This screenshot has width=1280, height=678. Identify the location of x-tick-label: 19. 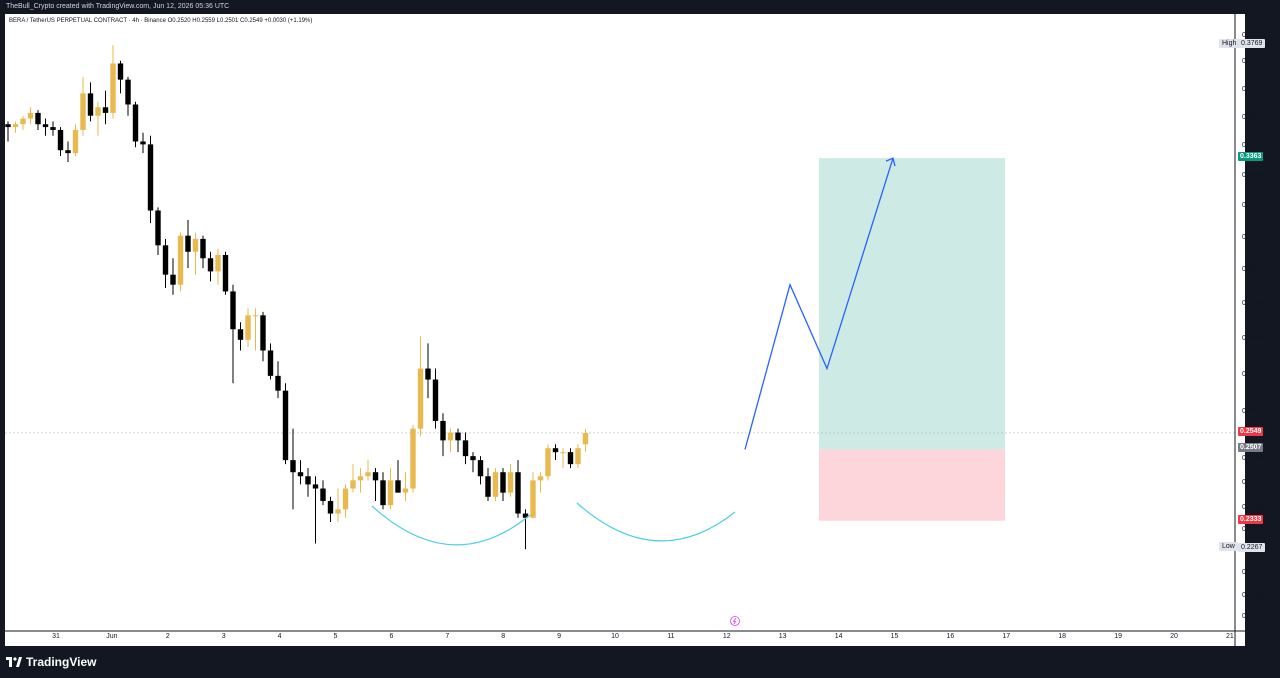
(1118, 636).